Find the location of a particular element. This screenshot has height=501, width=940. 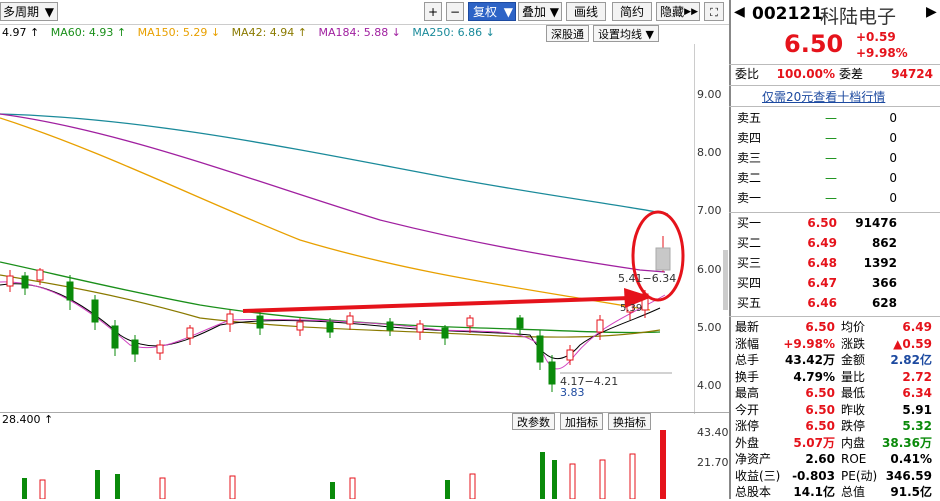

stat-label: 总值 is located at coordinates (853, 492).